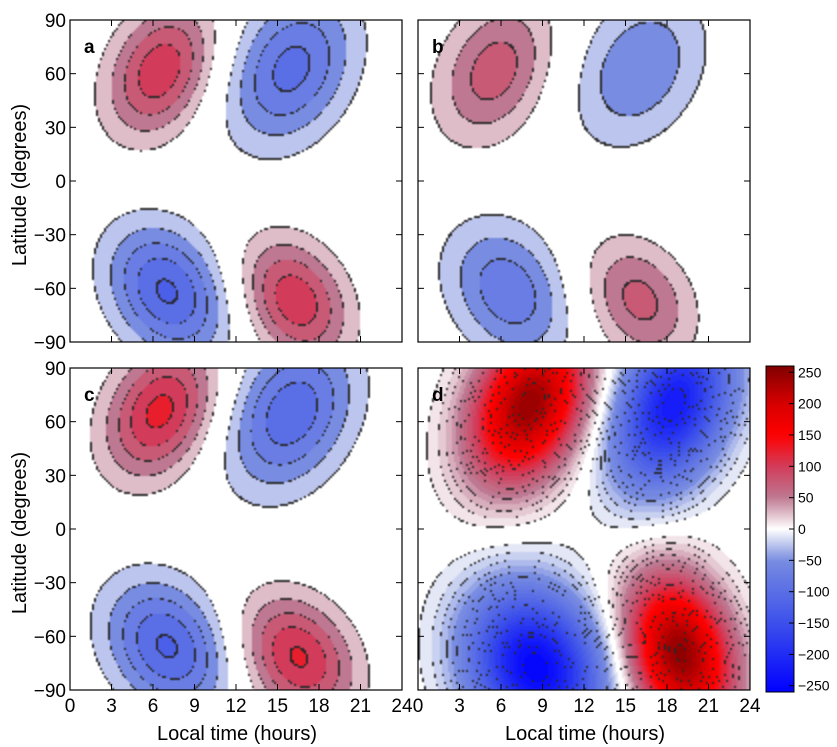  I want to click on x-axis-label-right: Local time (hours), so click(585, 734).